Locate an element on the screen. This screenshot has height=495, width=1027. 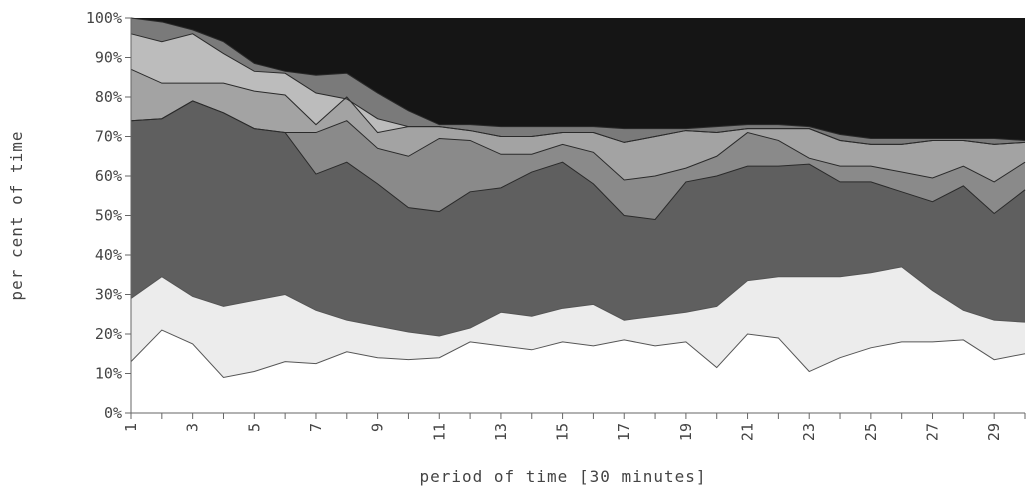
y-tick-label: 50% is located at coordinates (108, 216).